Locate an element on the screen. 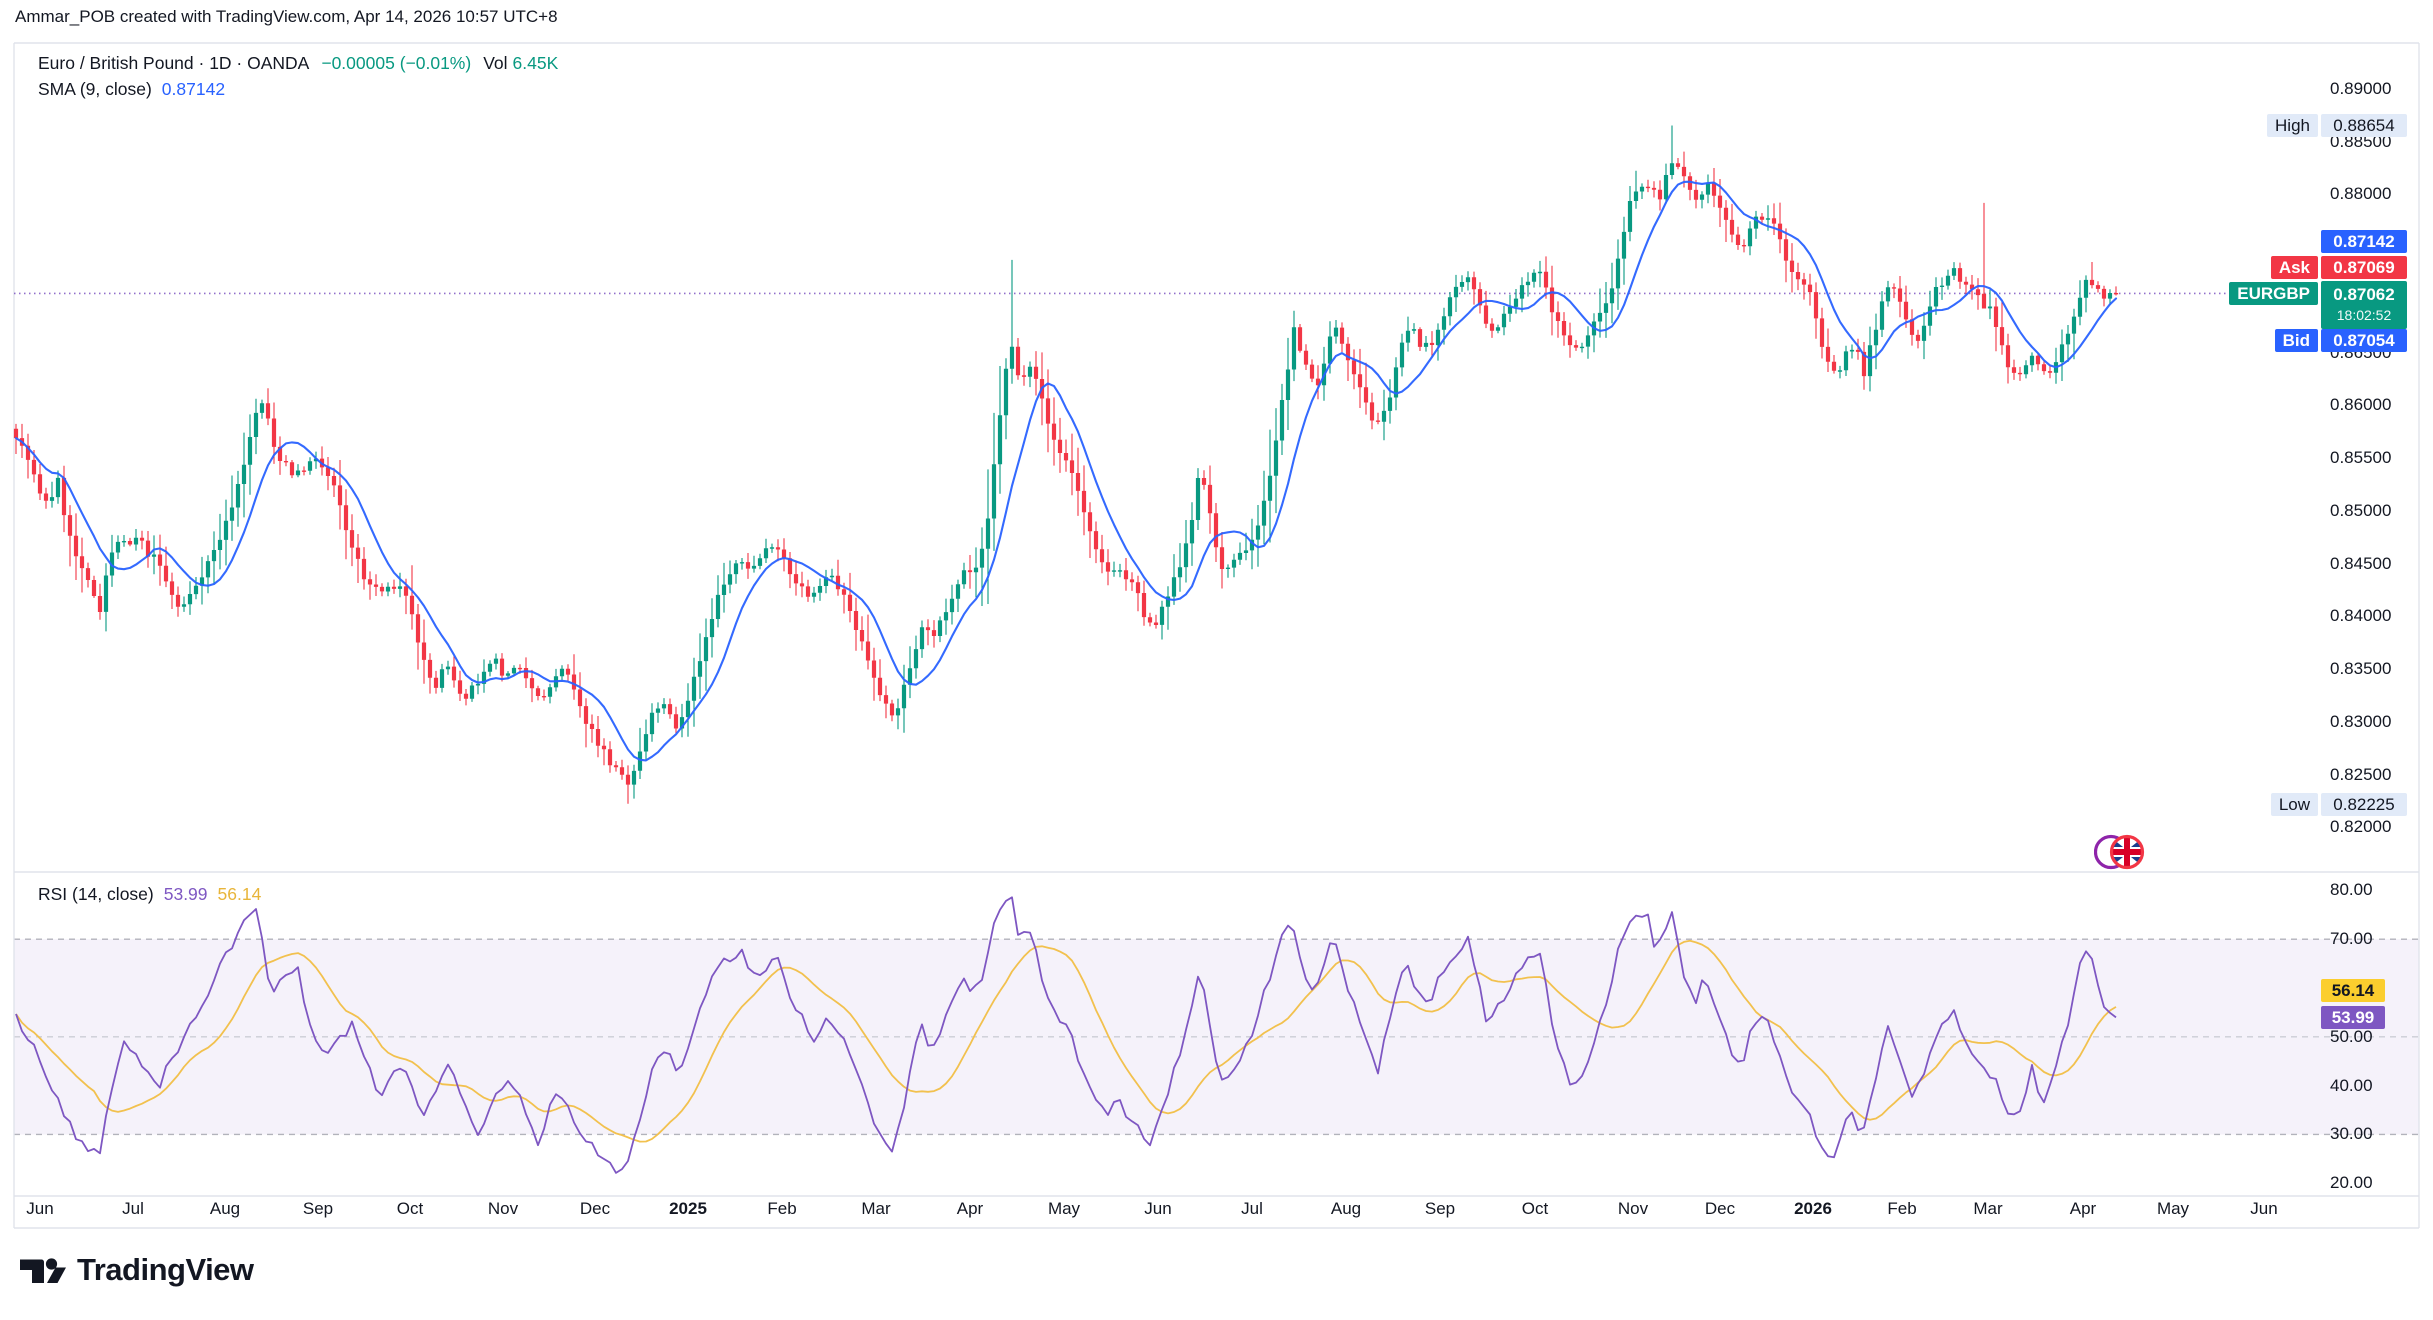 Image resolution: width=2433 pixels, height=1320 pixels. volume-label: Vol is located at coordinates (495, 63).